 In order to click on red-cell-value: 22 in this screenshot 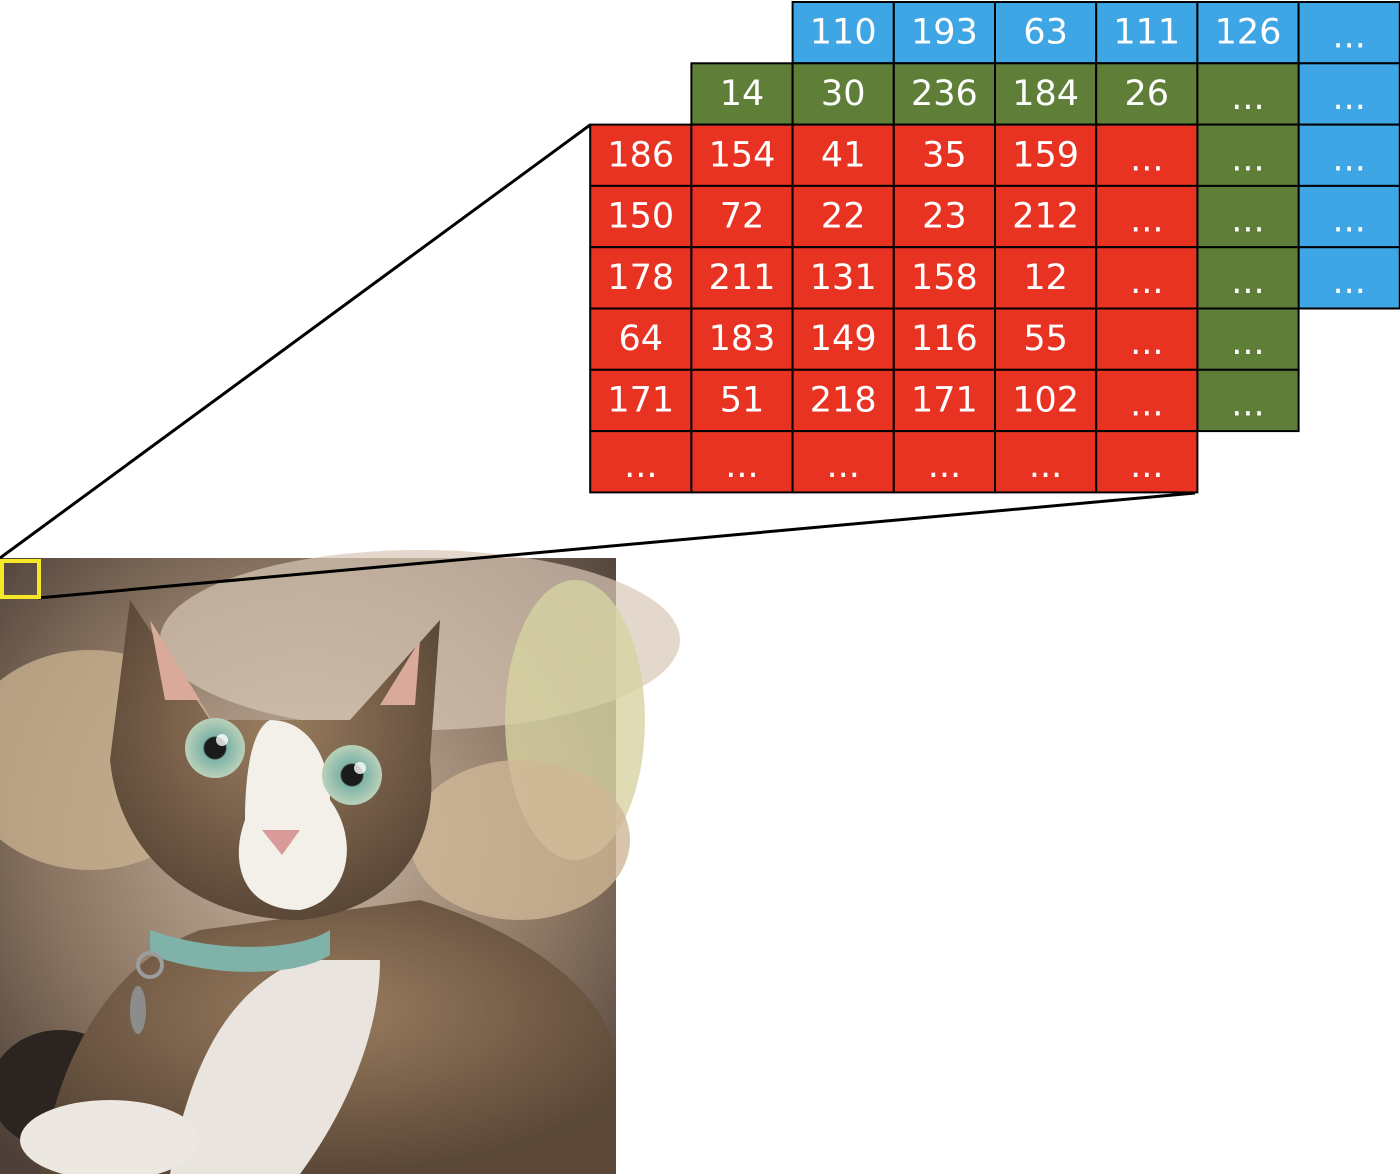, I will do `click(843, 217)`.